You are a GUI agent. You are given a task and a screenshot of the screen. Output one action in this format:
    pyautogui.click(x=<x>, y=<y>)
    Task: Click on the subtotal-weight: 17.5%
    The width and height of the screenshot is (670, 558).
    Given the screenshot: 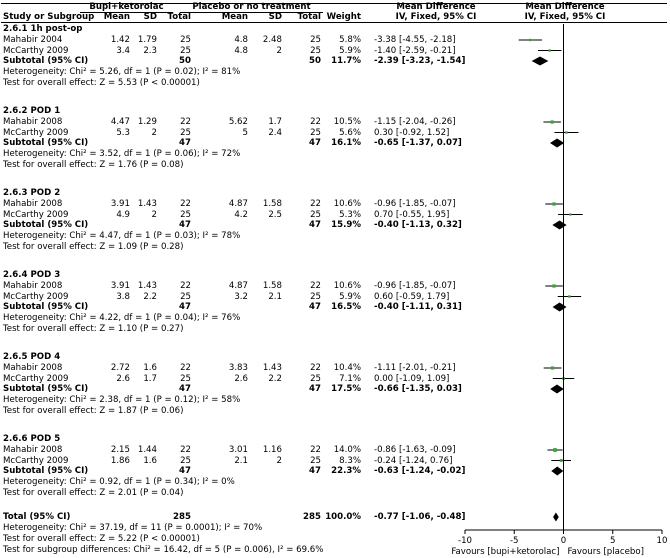 What is the action you would take?
    pyautogui.click(x=346, y=389)
    